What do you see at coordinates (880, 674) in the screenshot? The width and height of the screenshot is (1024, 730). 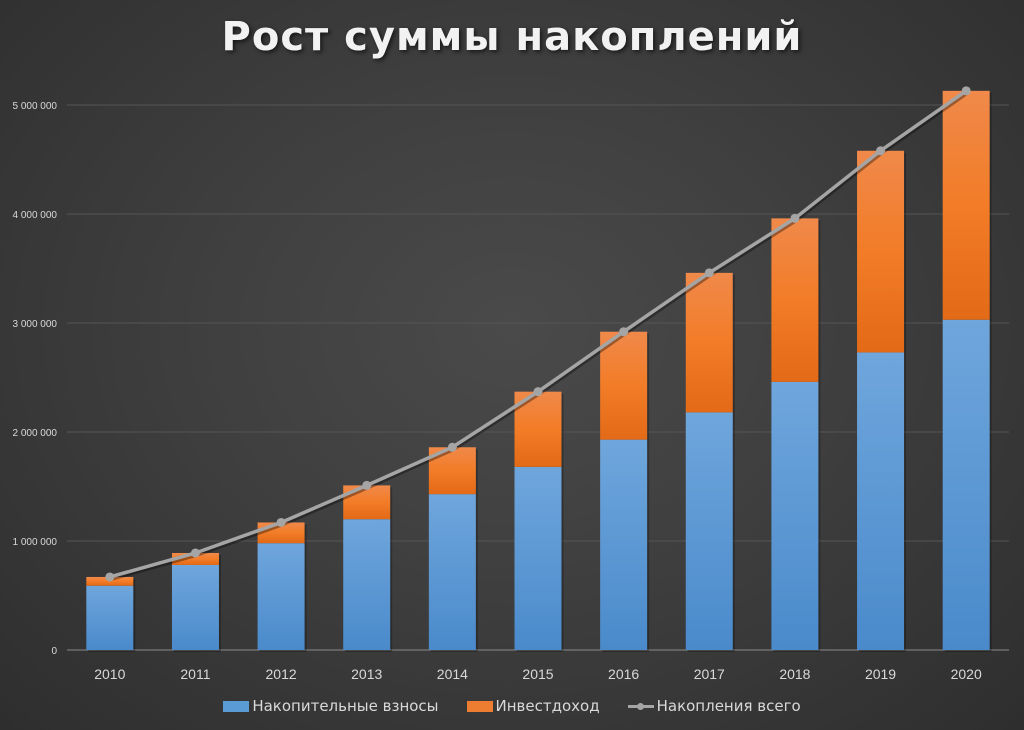 I see `x-tick-label: 2019` at bounding box center [880, 674].